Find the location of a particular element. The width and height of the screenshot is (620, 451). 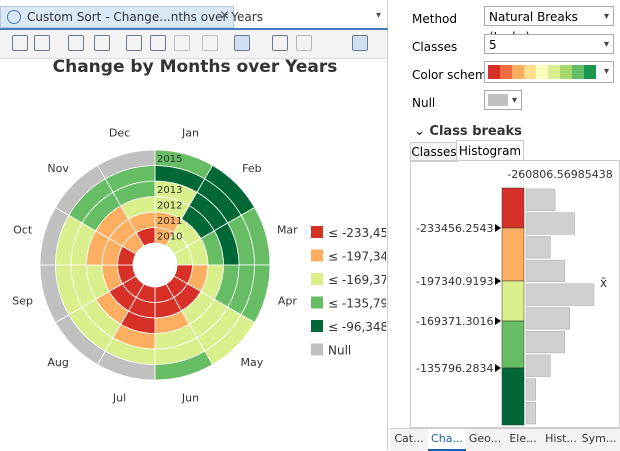

month-label: May is located at coordinates (251, 362).